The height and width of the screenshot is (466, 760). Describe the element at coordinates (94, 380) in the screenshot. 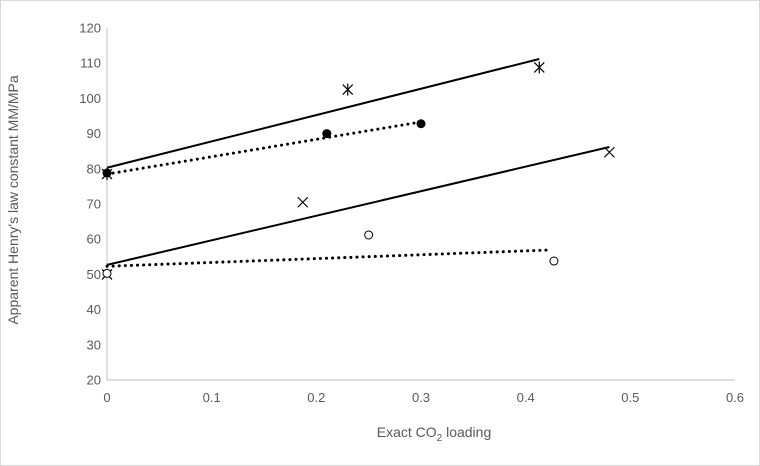

I see `y-tick-label: 20` at that location.